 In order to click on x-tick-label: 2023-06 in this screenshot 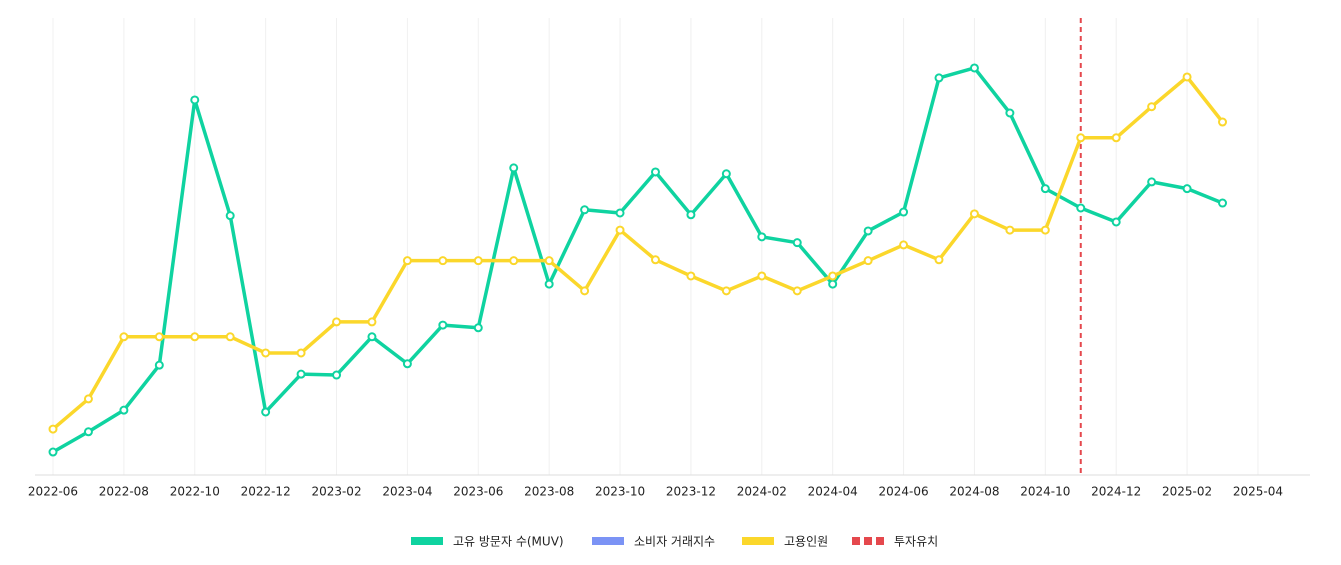, I will do `click(478, 492)`.